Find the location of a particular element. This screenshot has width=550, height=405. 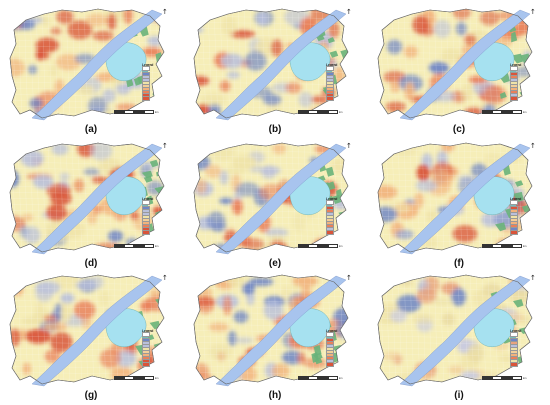

panel-label: (d) is located at coordinates (91, 263).